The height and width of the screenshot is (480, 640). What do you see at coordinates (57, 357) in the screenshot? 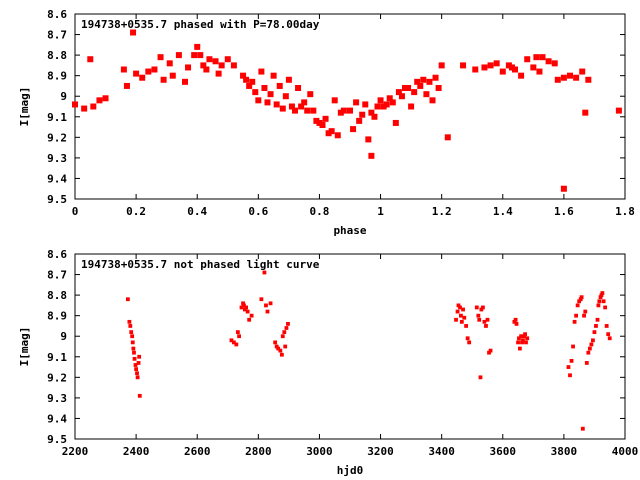
I see `y-tick-label: 9.1` at bounding box center [57, 357].